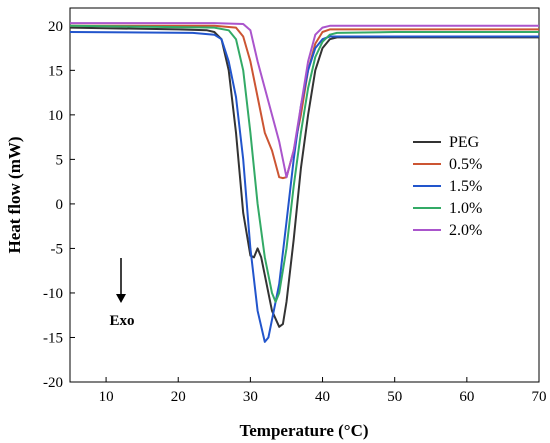 The width and height of the screenshot is (550, 443). Describe the element at coordinates (121, 321) in the screenshot. I see `exo-label: Exo` at that location.